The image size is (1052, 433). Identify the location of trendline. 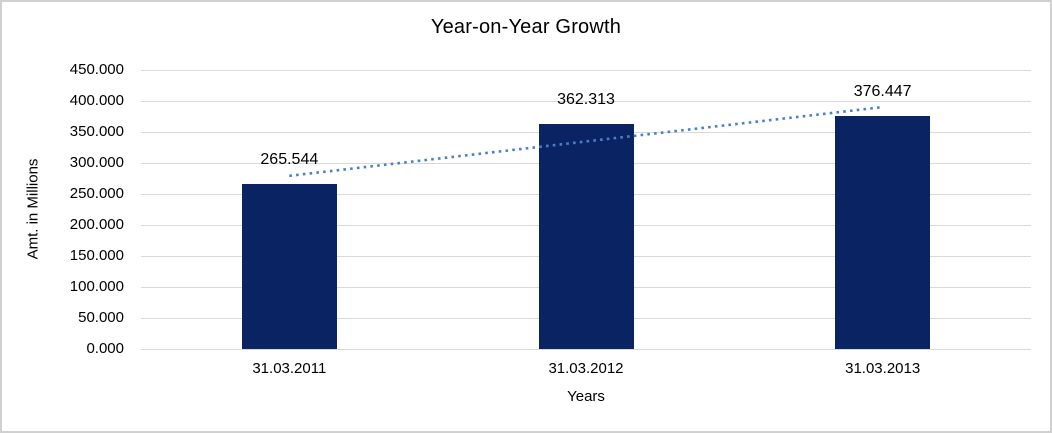
(586, 141).